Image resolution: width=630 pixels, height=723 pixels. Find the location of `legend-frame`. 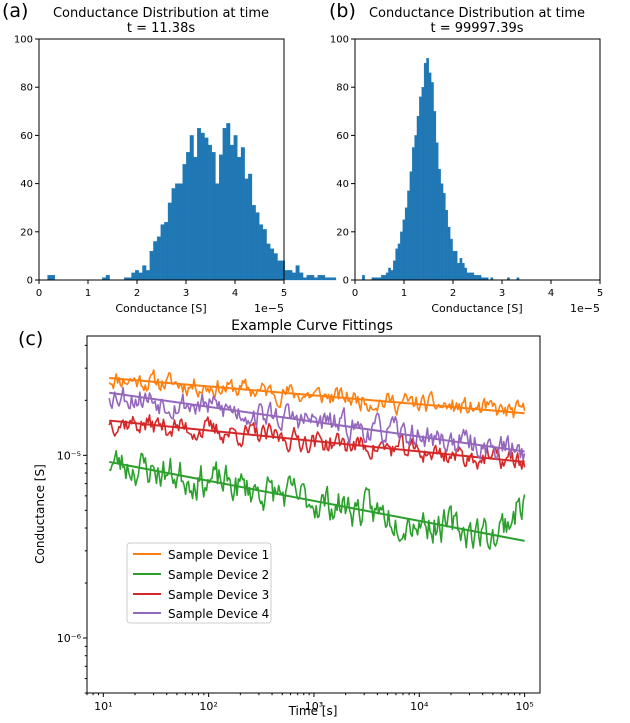

legend-frame is located at coordinates (199, 583).